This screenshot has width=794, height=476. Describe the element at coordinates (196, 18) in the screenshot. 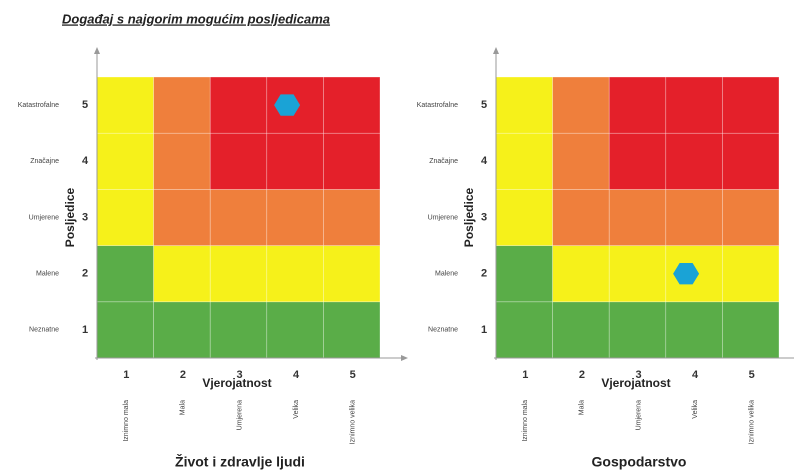

I see `page-title: Događaj s najgorim mogućim posljedicama` at that location.